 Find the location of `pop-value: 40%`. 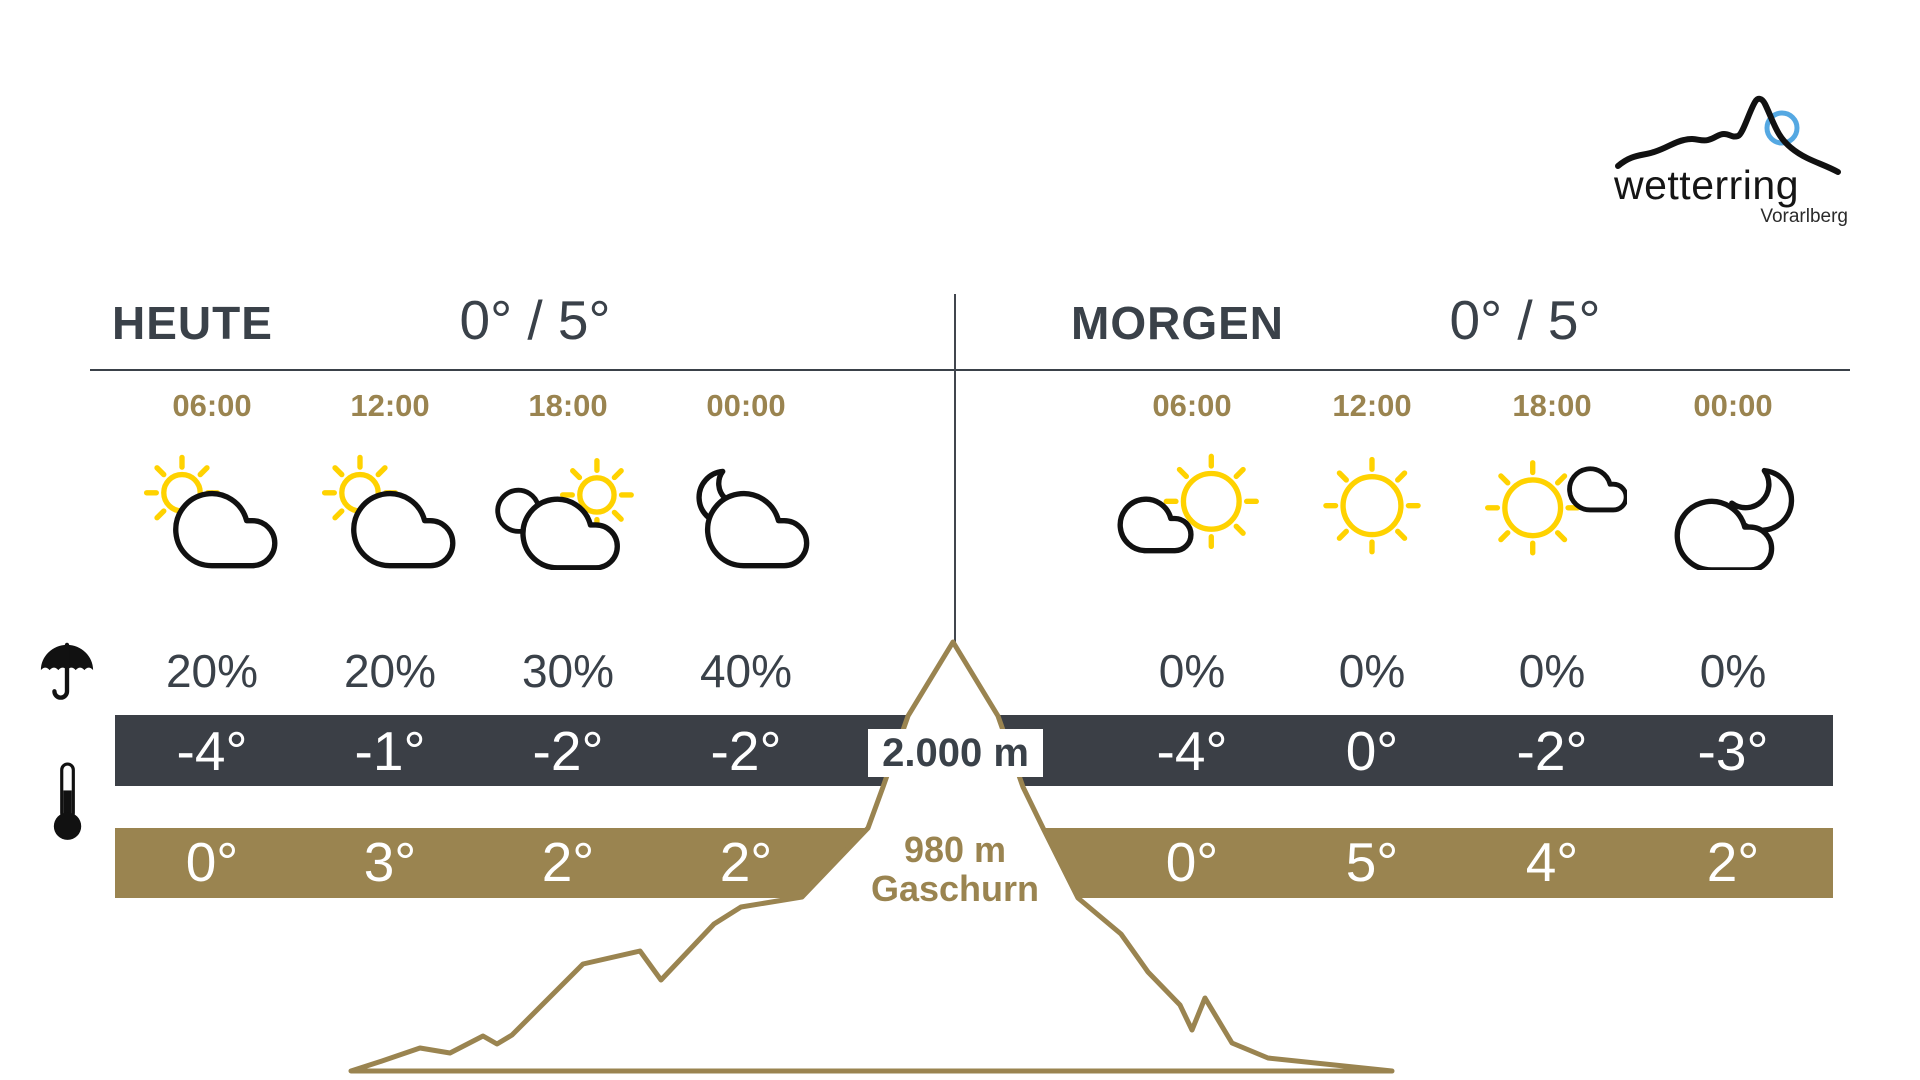

pop-value: 40% is located at coordinates (746, 671).